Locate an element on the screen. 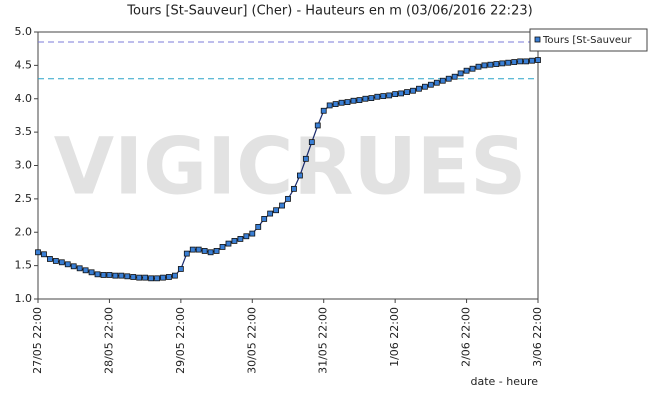 This screenshot has height=400, width=649. legend-box is located at coordinates (588, 40).